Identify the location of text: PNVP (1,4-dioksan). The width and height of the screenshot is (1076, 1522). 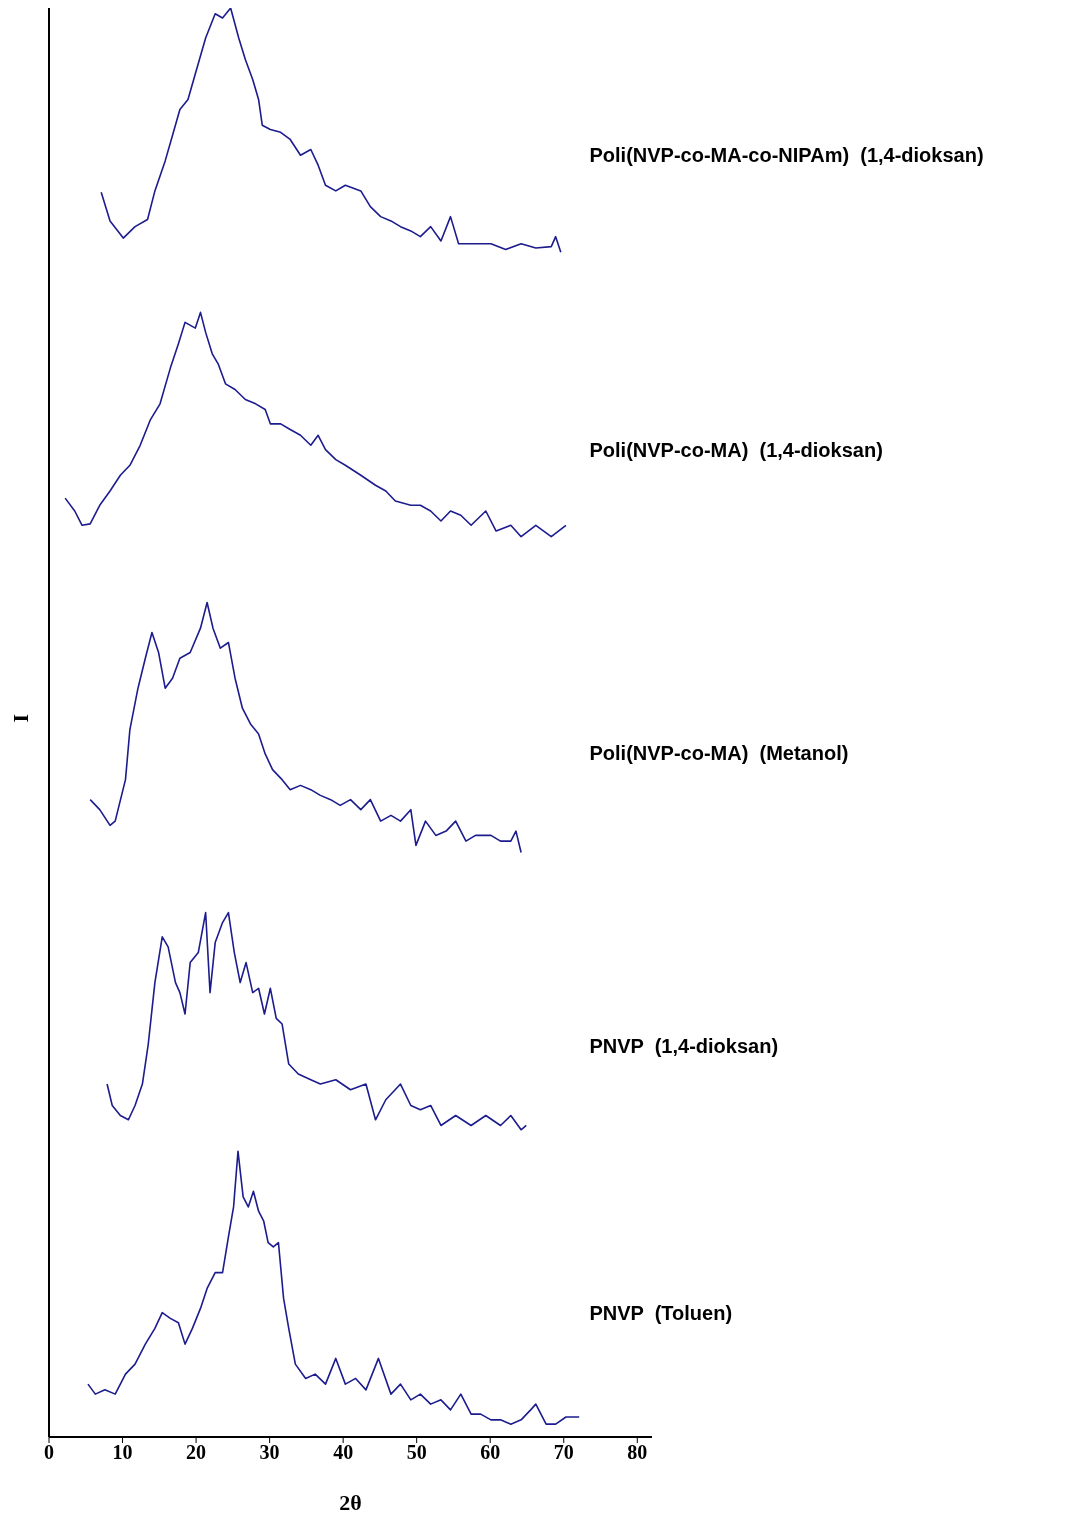
(684, 1047).